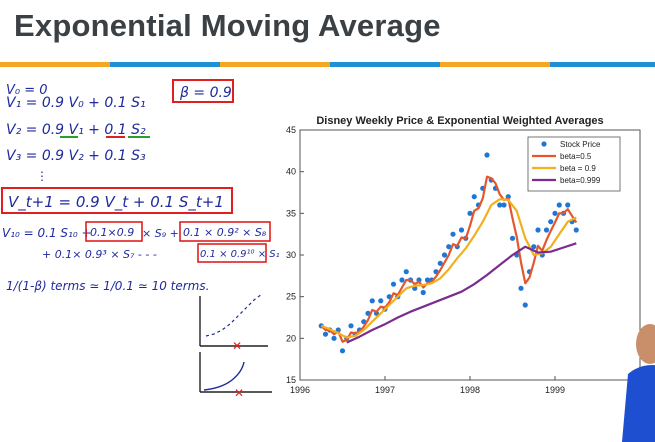 This screenshot has height=442, width=655. I want to click on note-v1: V₁ = 0.9 V₀ + 0.1 S₁, so click(76, 103).